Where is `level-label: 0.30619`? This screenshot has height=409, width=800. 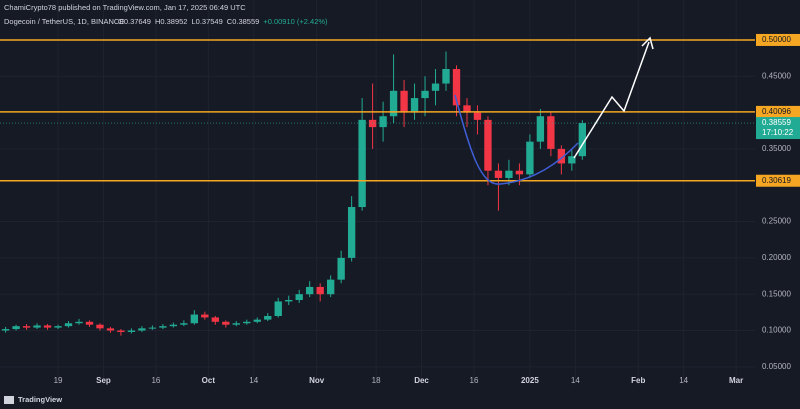 level-label: 0.30619 is located at coordinates (776, 180).